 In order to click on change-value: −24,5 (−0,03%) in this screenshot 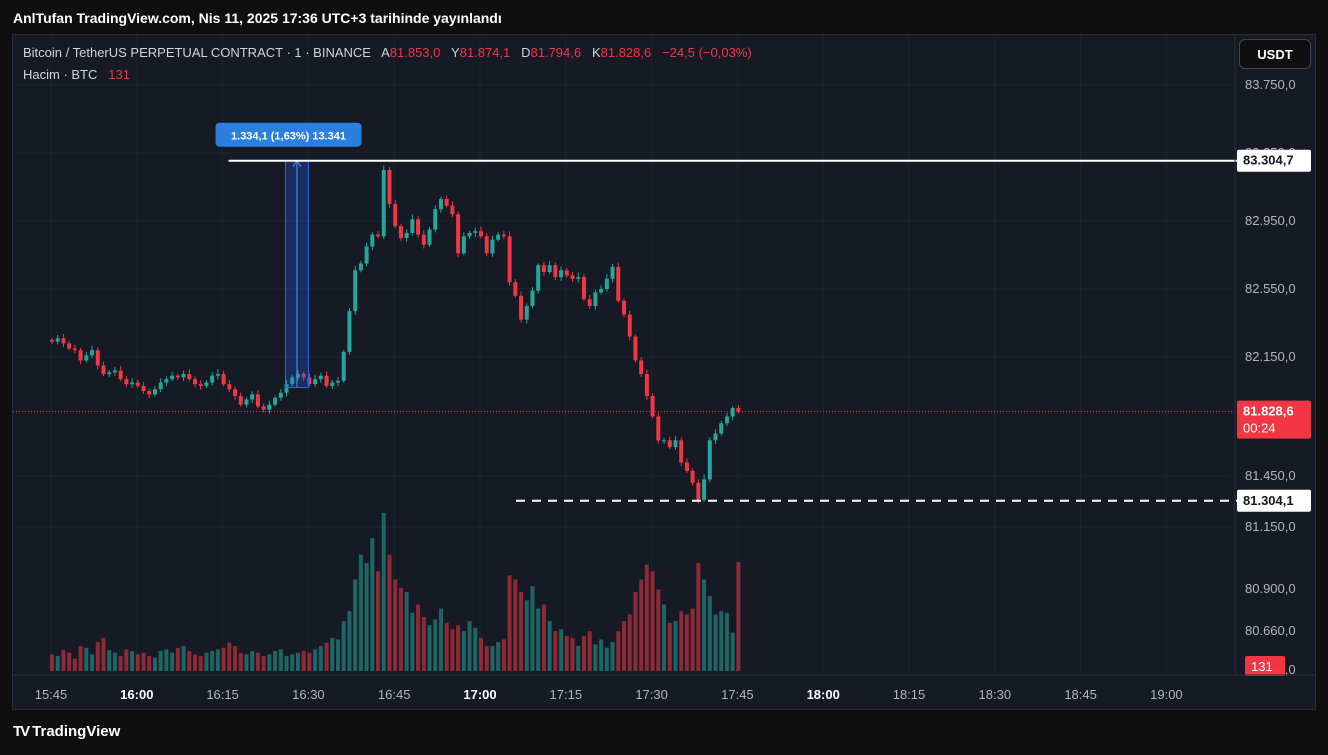, I will do `click(707, 52)`.